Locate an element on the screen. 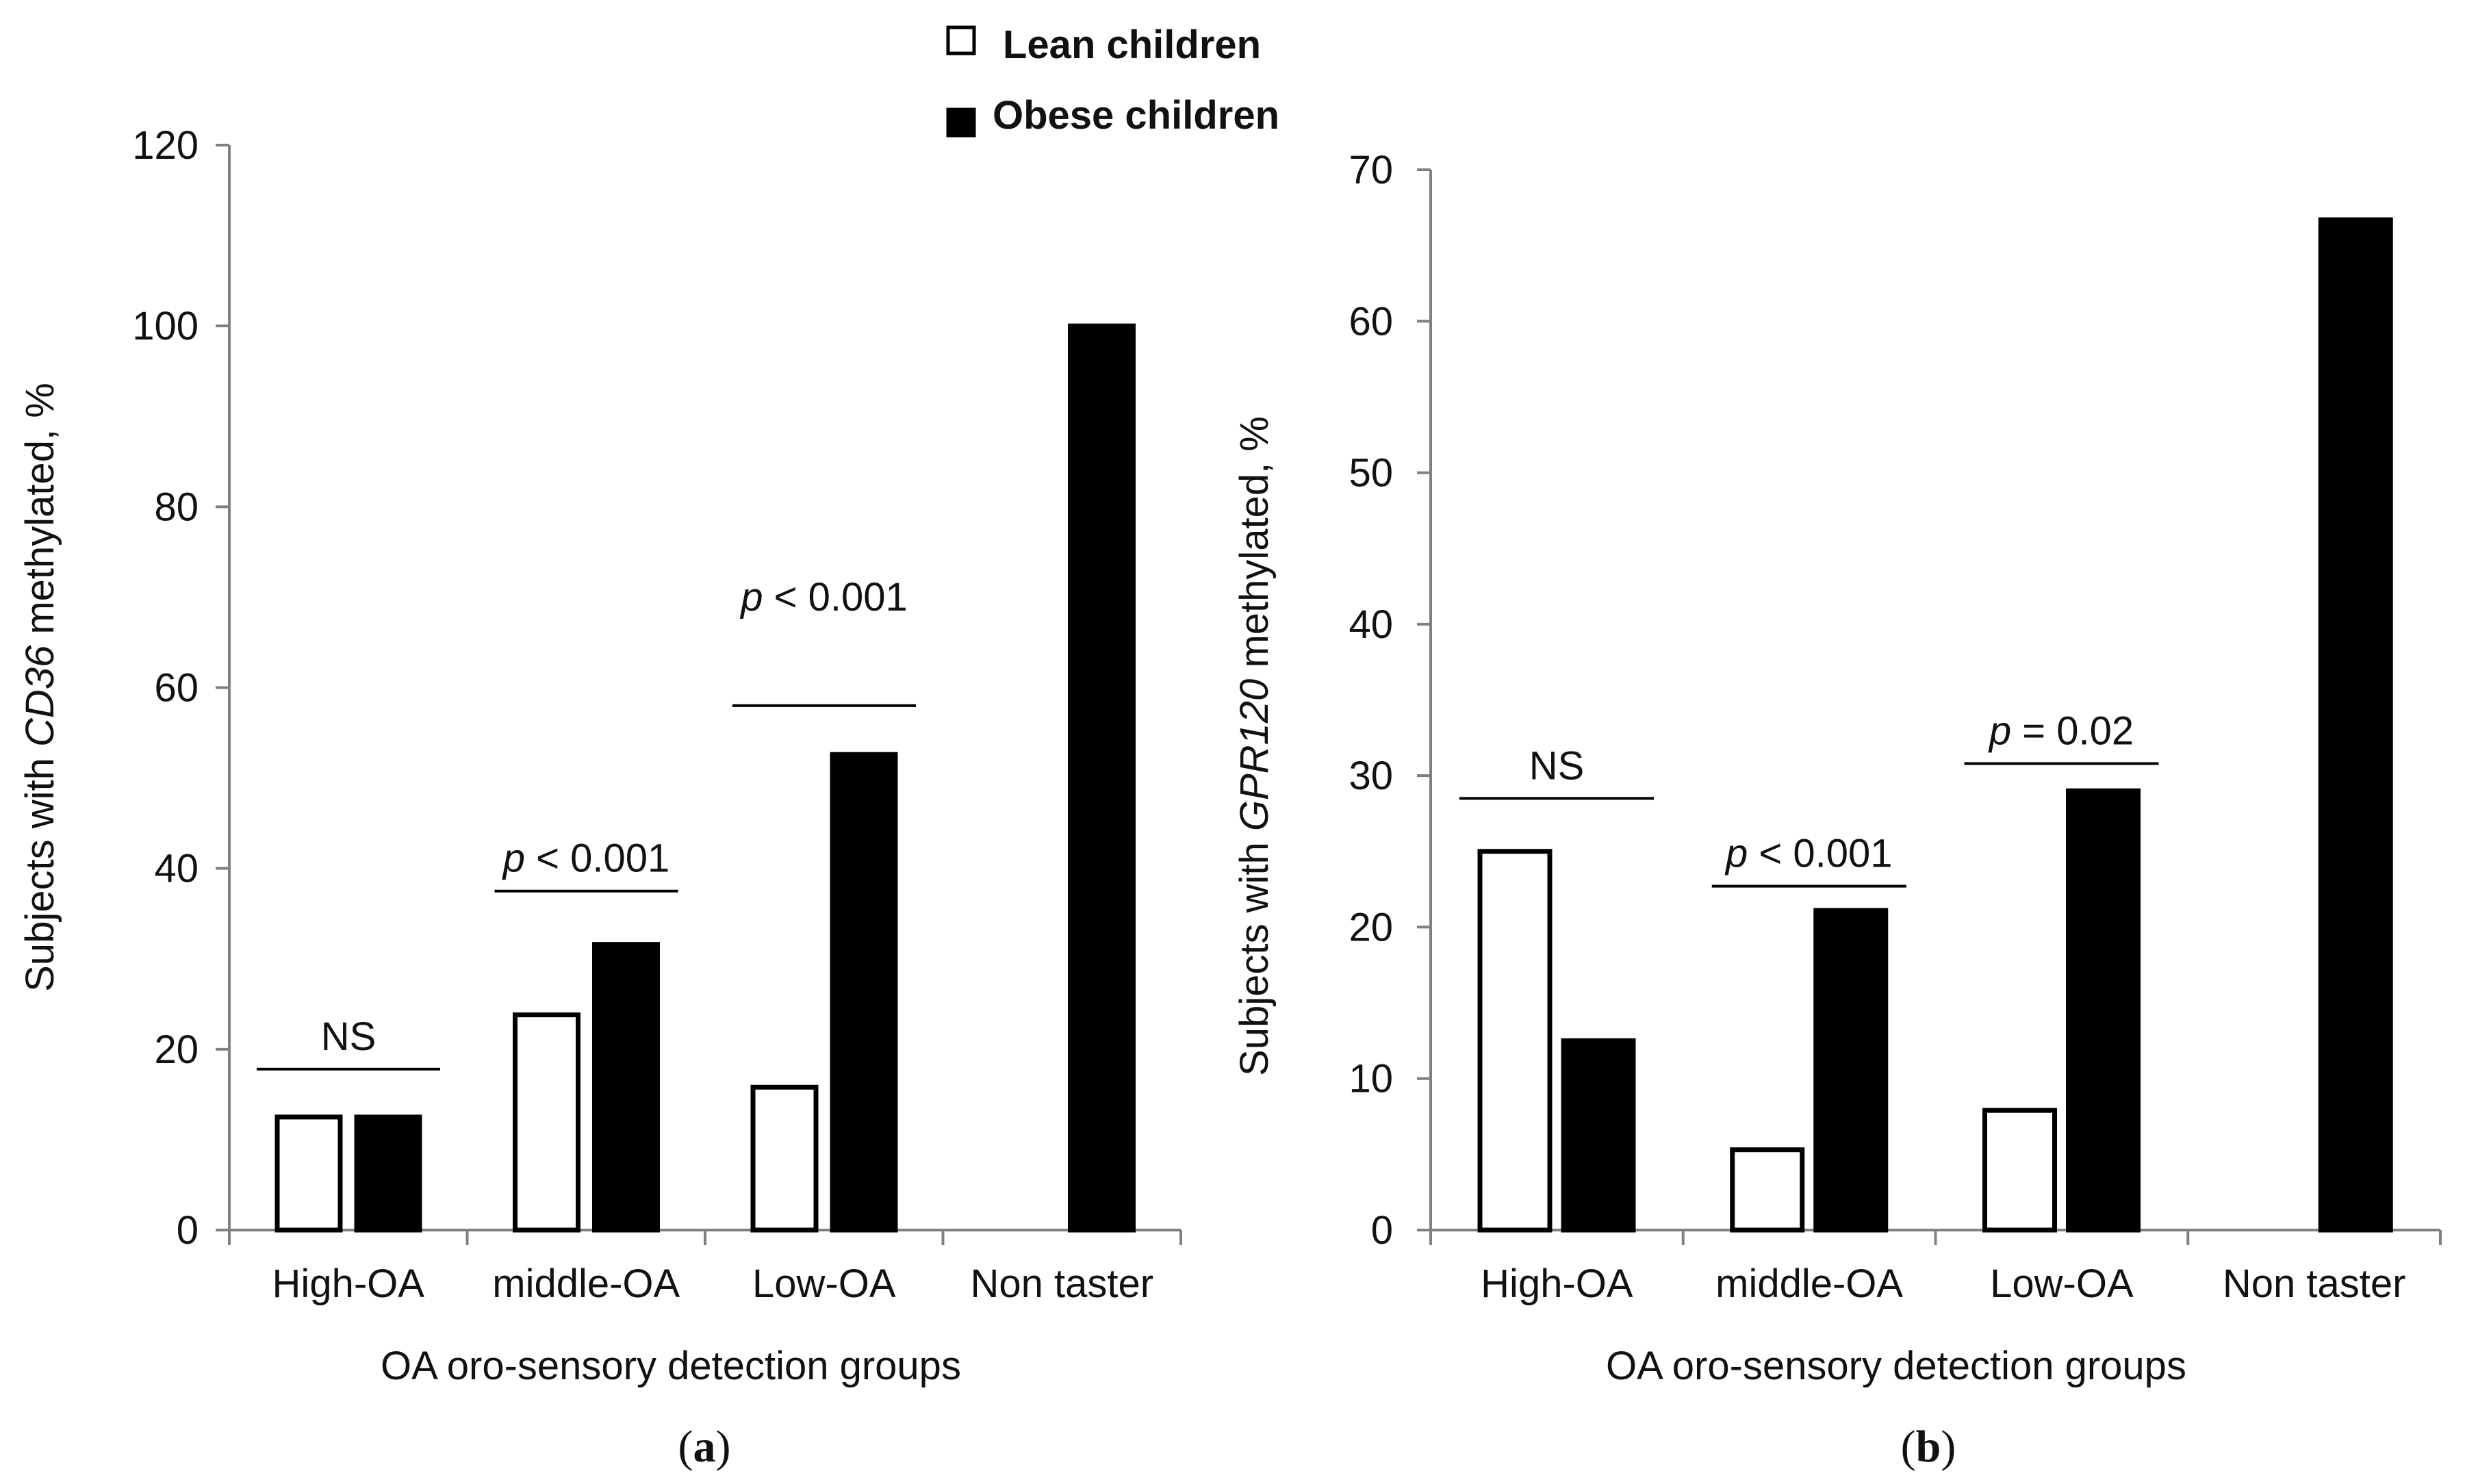 Image resolution: width=2465 pixels, height=1484 pixels. y-axis-title-gene: CD36 is located at coordinates (40, 696).